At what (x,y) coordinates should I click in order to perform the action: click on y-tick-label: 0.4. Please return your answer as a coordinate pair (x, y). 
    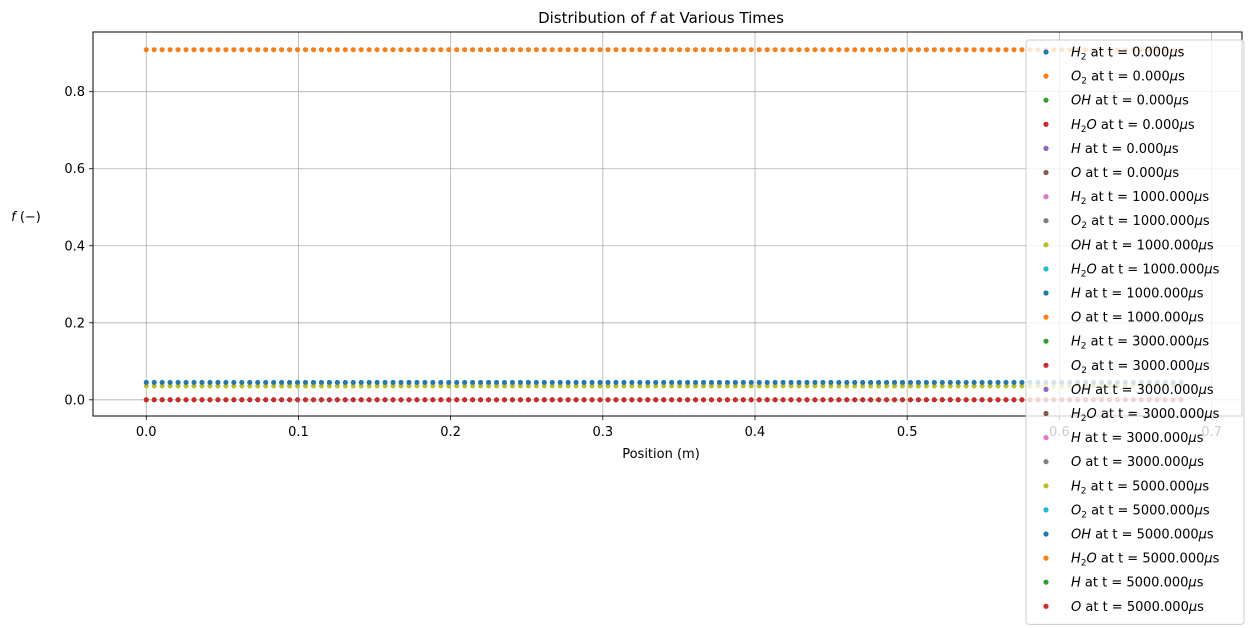
    Looking at the image, I should click on (74, 246).